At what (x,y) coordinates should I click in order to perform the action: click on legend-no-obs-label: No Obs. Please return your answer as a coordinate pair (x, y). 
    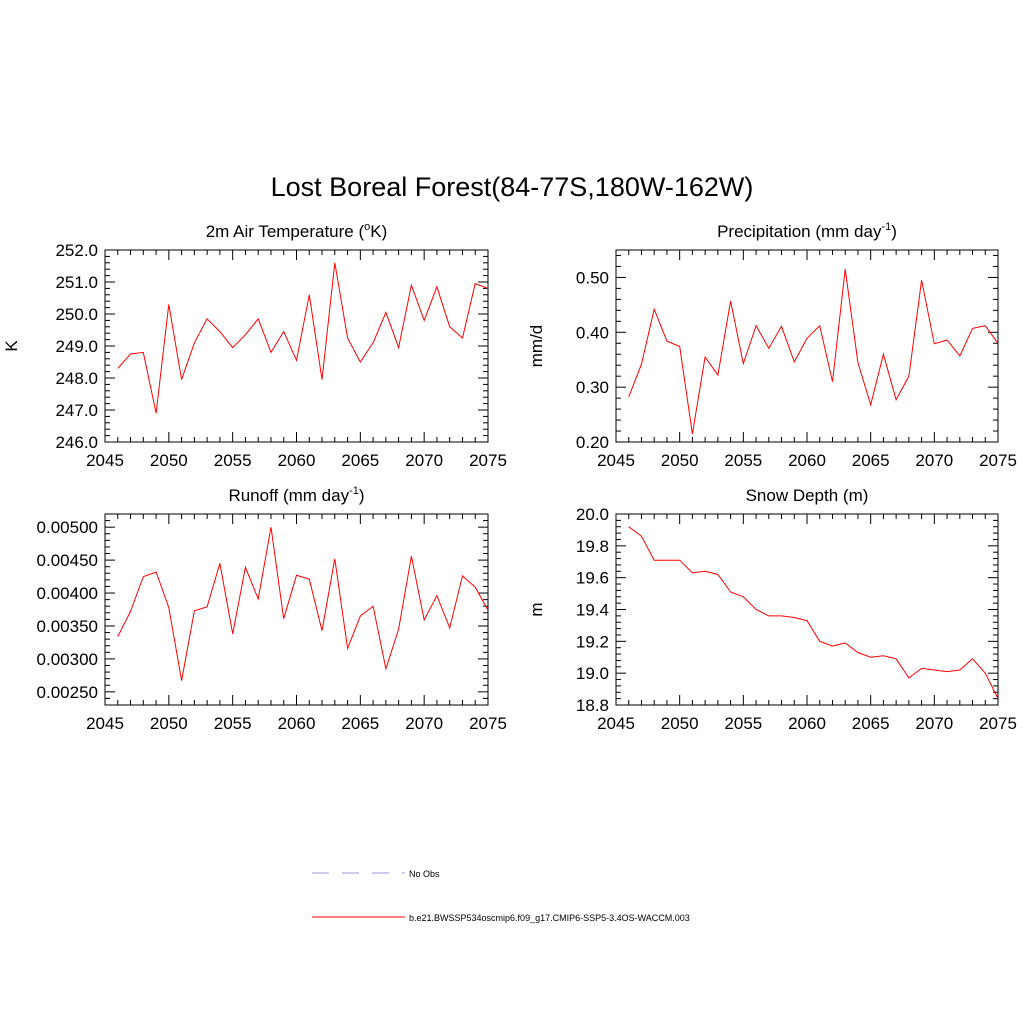
    Looking at the image, I should click on (424, 874).